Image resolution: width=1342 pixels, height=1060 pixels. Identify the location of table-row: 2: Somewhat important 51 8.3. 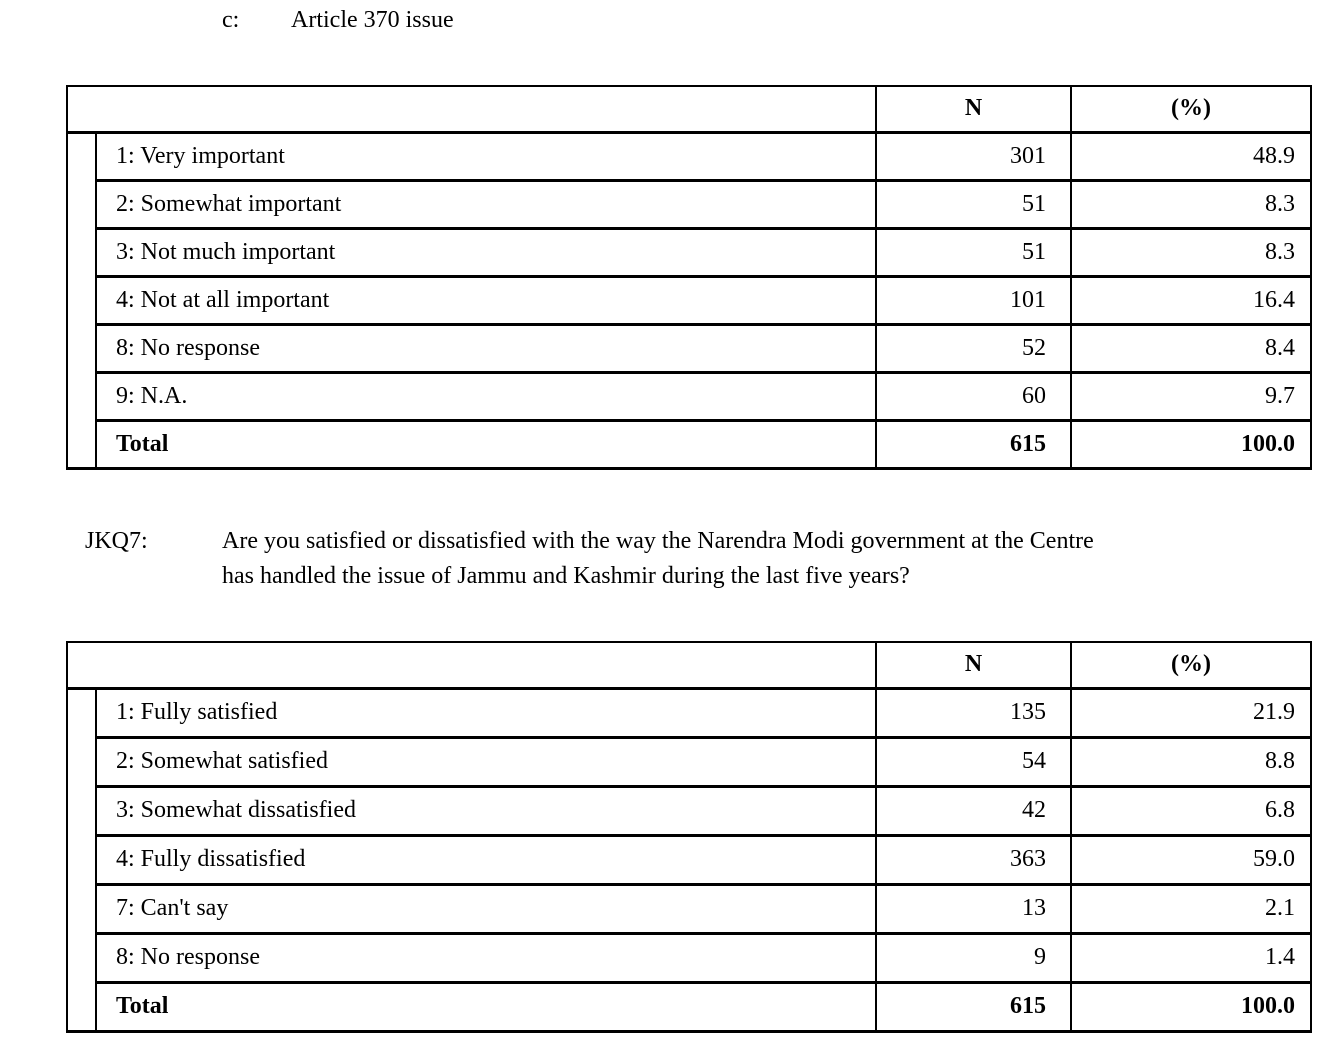
(689, 204).